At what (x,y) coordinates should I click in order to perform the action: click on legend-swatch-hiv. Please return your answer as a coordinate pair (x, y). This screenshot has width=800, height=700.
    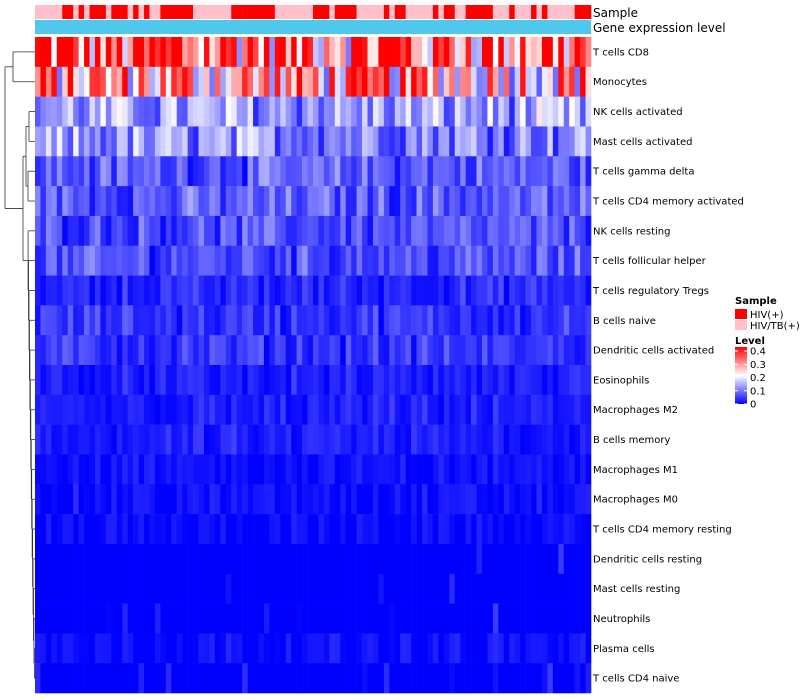
    Looking at the image, I should click on (741, 314).